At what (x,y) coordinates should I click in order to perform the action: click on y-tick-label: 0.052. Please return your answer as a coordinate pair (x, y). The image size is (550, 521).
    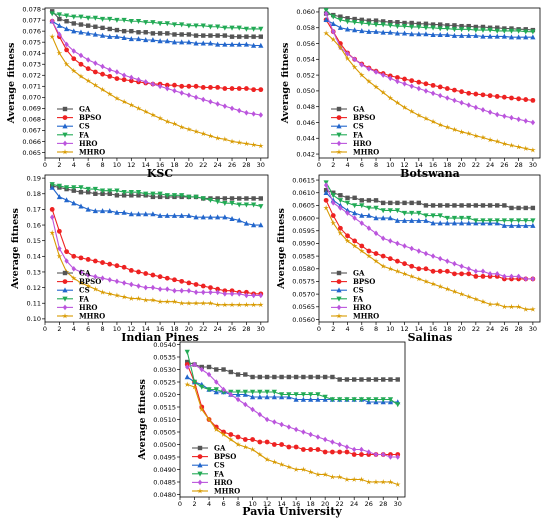
    Looking at the image, I should click on (305, 75).